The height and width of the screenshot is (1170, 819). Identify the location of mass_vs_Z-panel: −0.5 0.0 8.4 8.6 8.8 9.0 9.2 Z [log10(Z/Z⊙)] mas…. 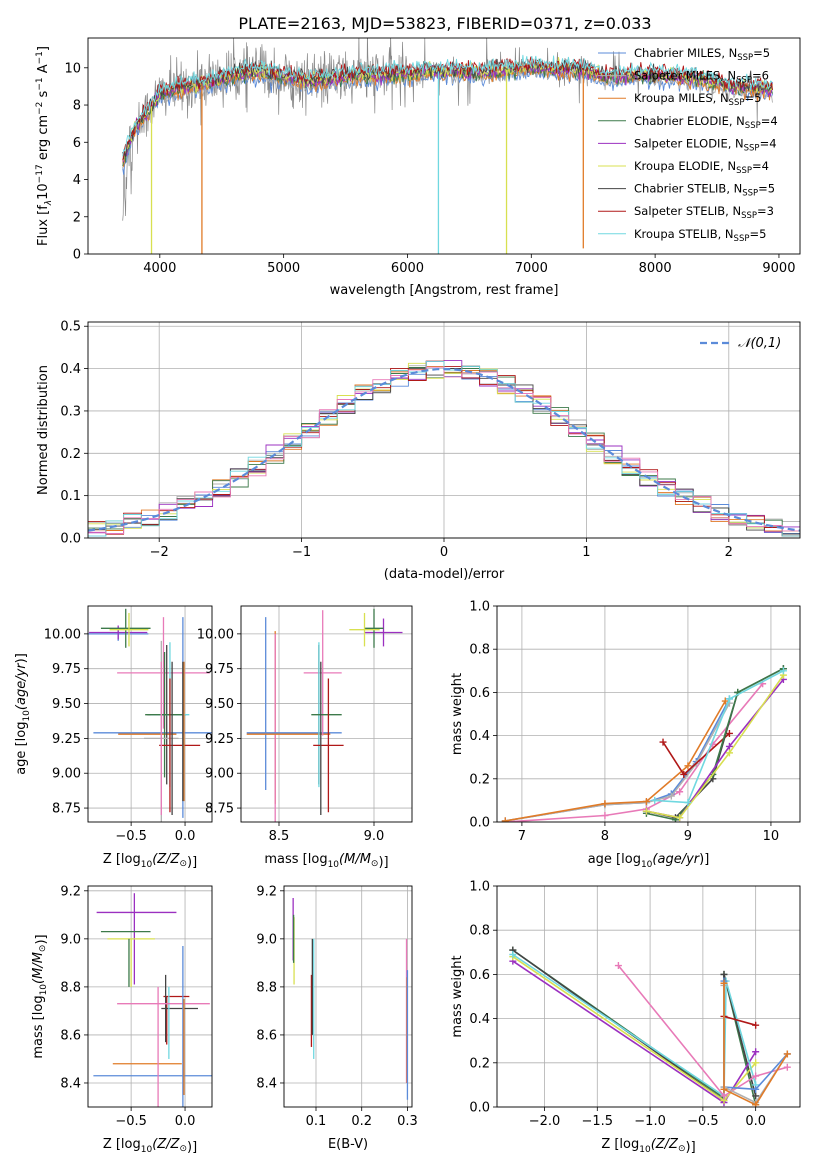
(122, 1019).